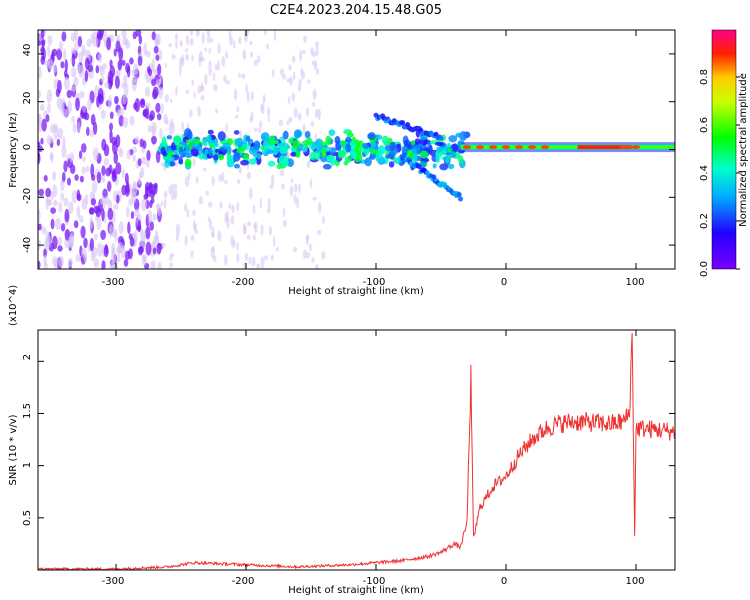 Image resolution: width=750 pixels, height=600 pixels. What do you see at coordinates (603, 147) in the screenshot?
I see `carrier-peak` at bounding box center [603, 147].